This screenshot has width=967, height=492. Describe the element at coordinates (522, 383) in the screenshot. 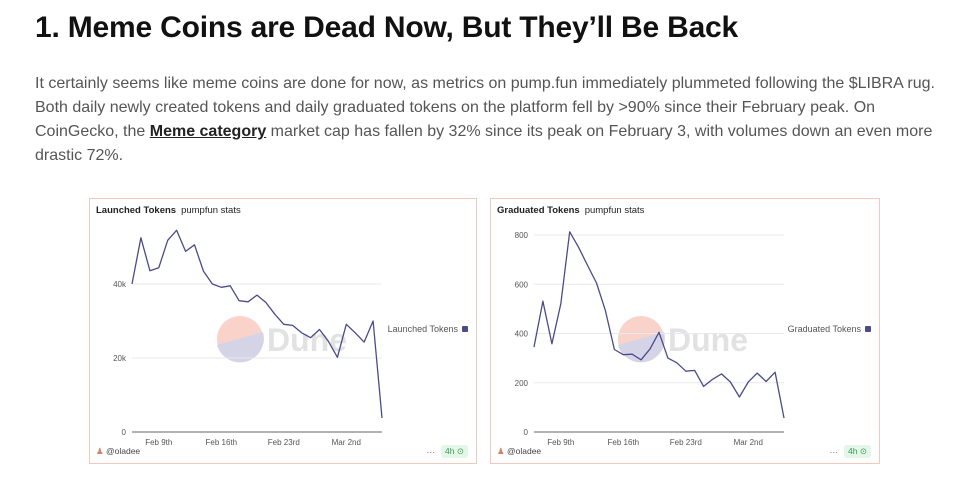

I see `y-tick-label: 200` at that location.